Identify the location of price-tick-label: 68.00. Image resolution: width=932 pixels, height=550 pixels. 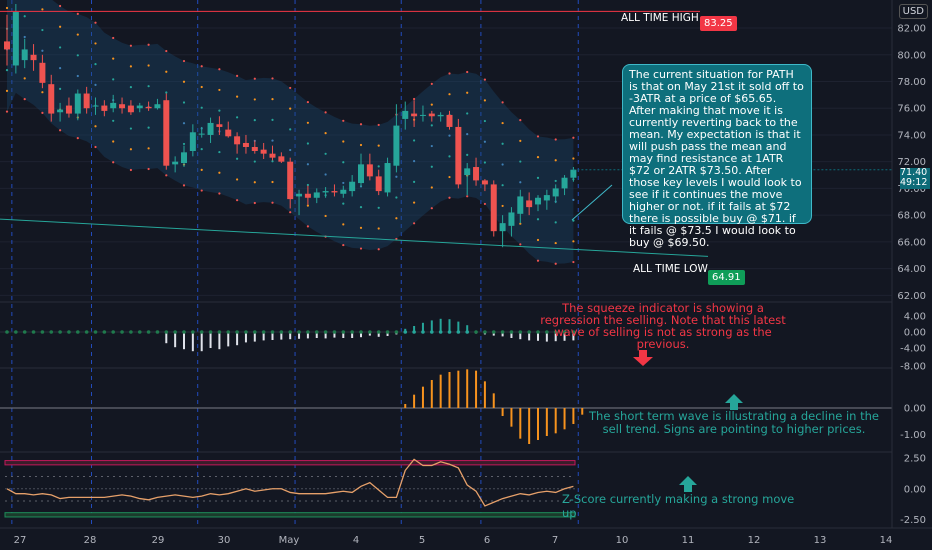
(911, 216).